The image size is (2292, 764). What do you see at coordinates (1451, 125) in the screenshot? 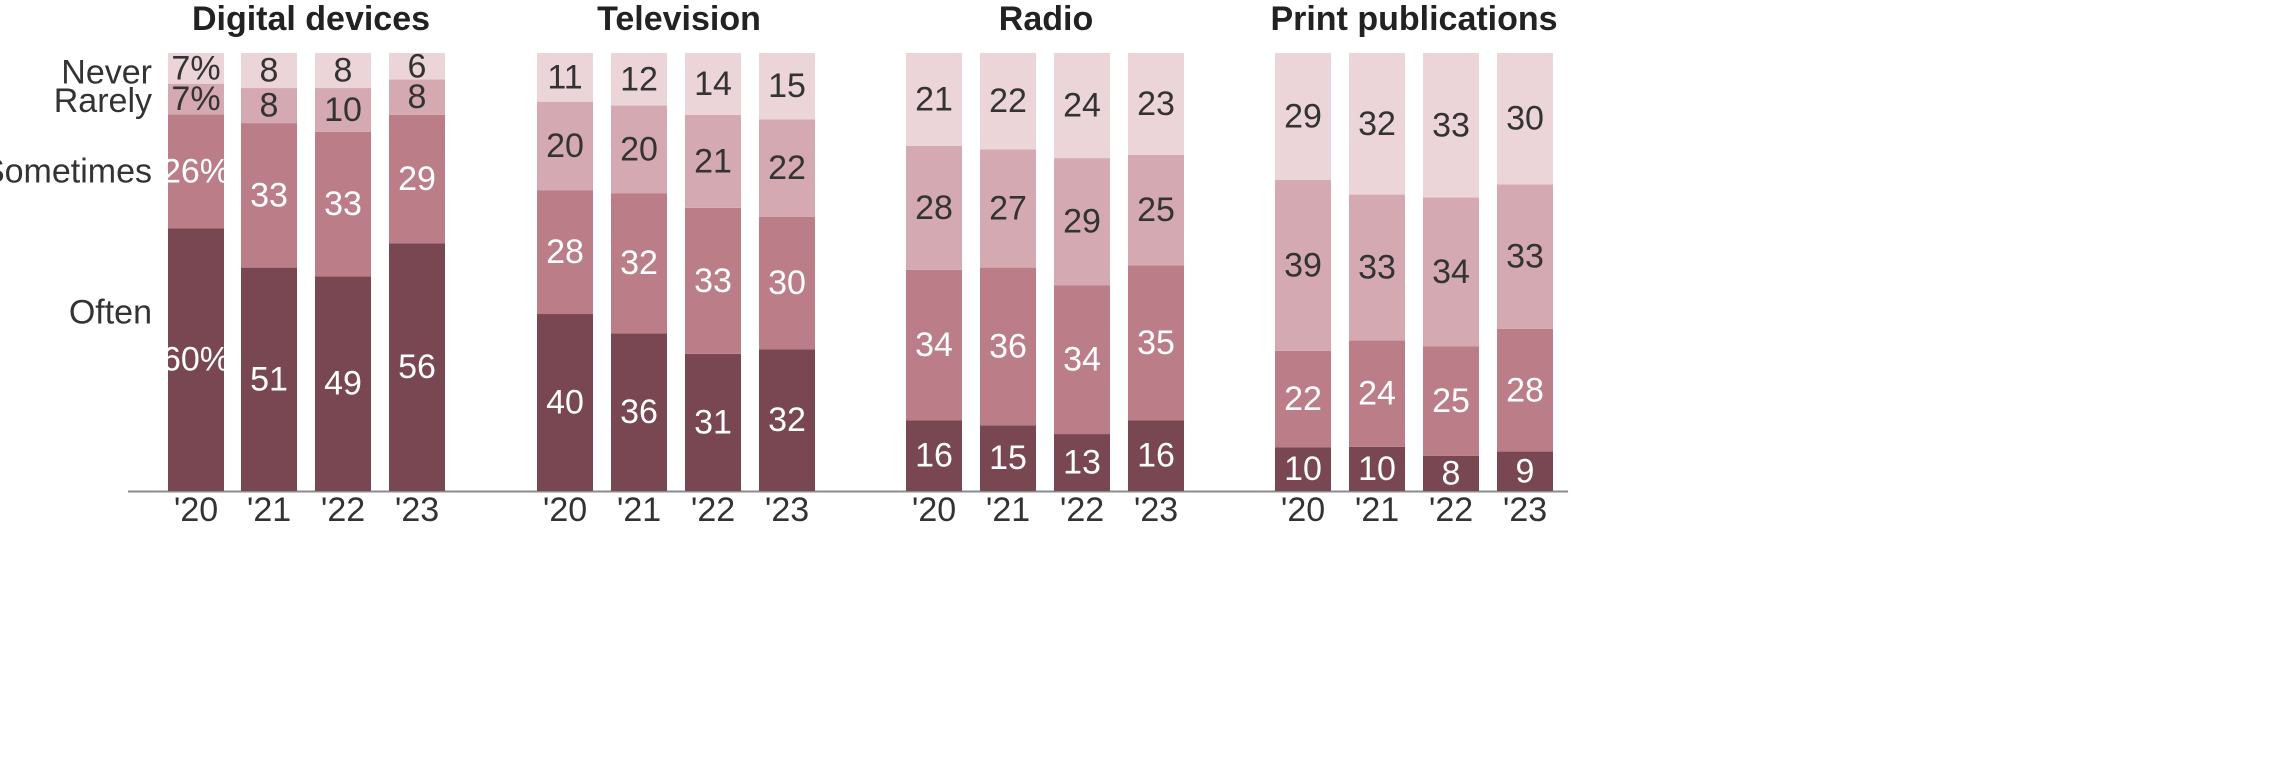
I see `data-label-never: 33` at bounding box center [1451, 125].